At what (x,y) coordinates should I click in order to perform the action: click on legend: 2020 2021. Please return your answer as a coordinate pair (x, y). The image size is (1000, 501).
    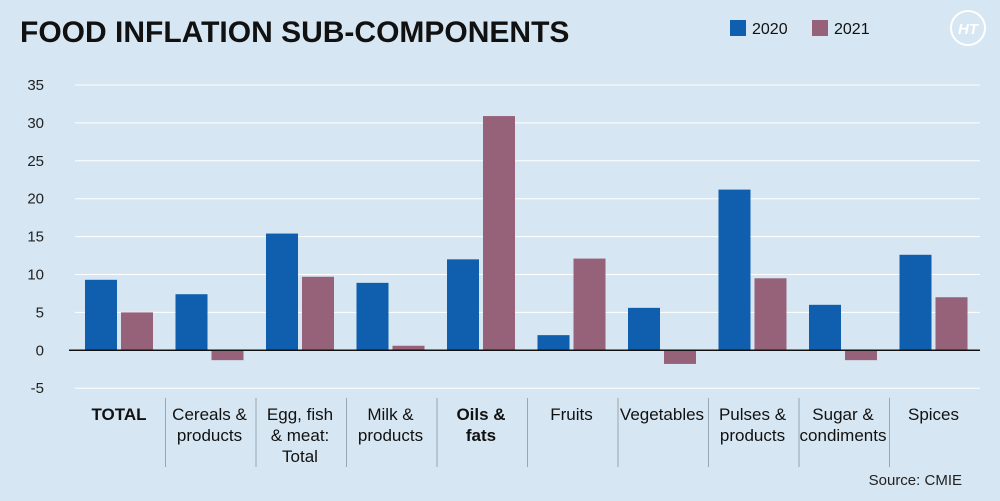
    Looking at the image, I should click on (800, 29).